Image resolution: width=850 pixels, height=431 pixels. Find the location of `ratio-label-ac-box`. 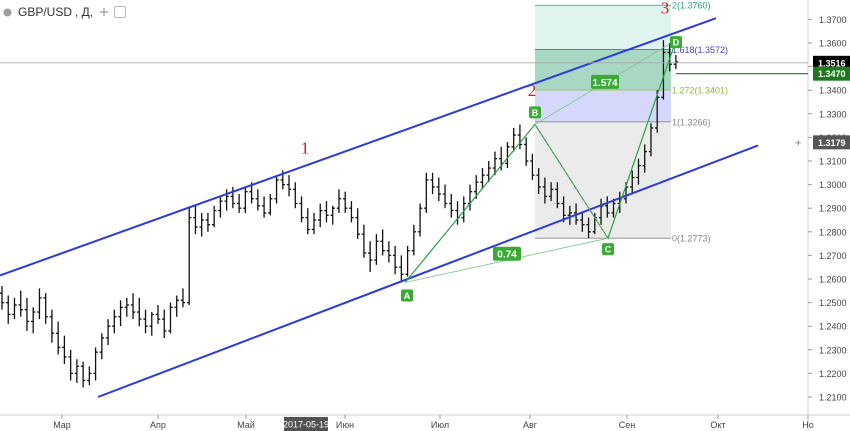

ratio-label-ac-box is located at coordinates (507, 253).